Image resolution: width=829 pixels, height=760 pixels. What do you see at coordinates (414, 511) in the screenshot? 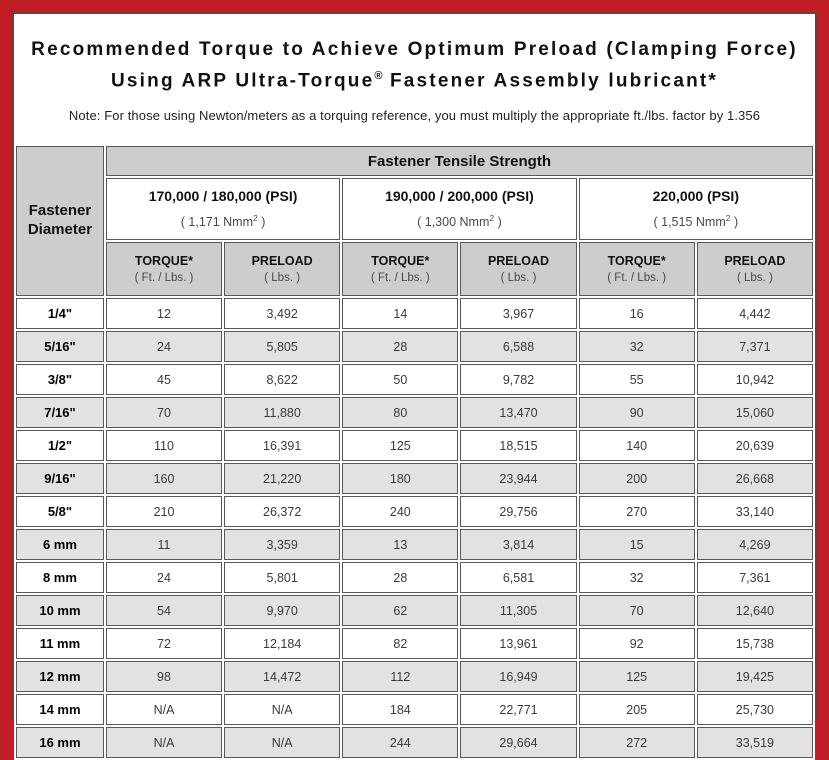
I see `table-row: 5/8" 210 26,372 240 29,756 270 33,140` at bounding box center [414, 511].